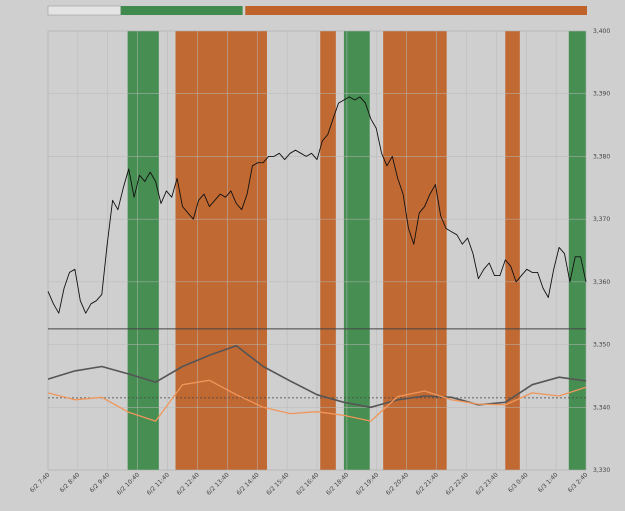  I want to click on x-tick-label: 6/2 23:40, so click(486, 483).